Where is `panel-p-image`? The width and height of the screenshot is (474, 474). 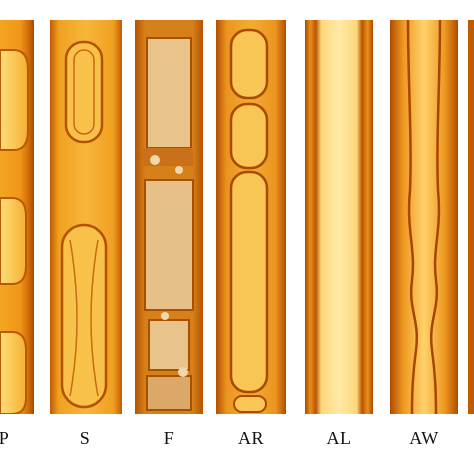
panel-p-image is located at coordinates (17, 217).